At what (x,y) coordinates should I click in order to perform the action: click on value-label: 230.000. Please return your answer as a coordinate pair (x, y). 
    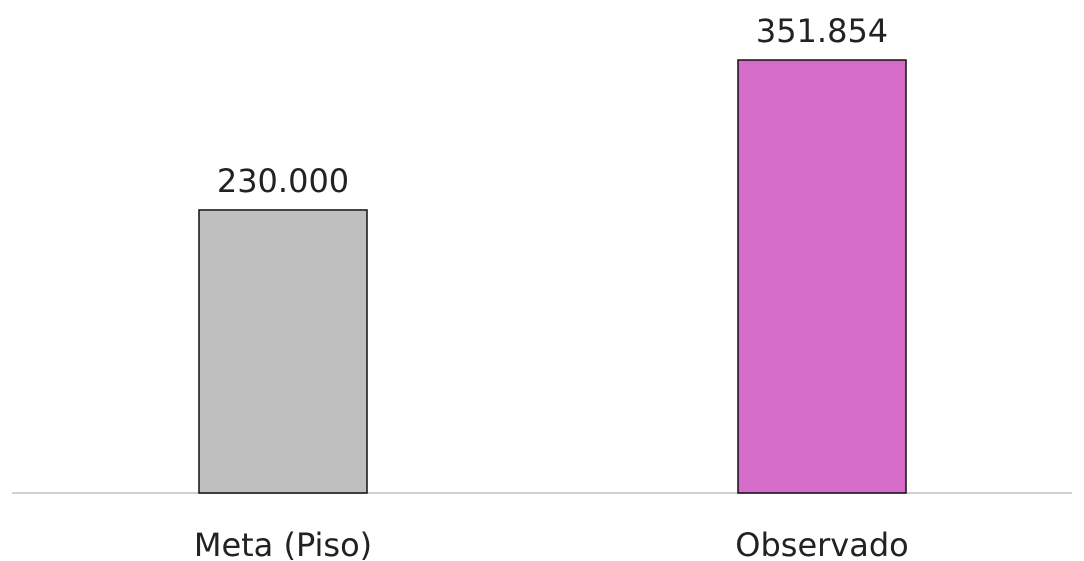
    Looking at the image, I should click on (283, 181).